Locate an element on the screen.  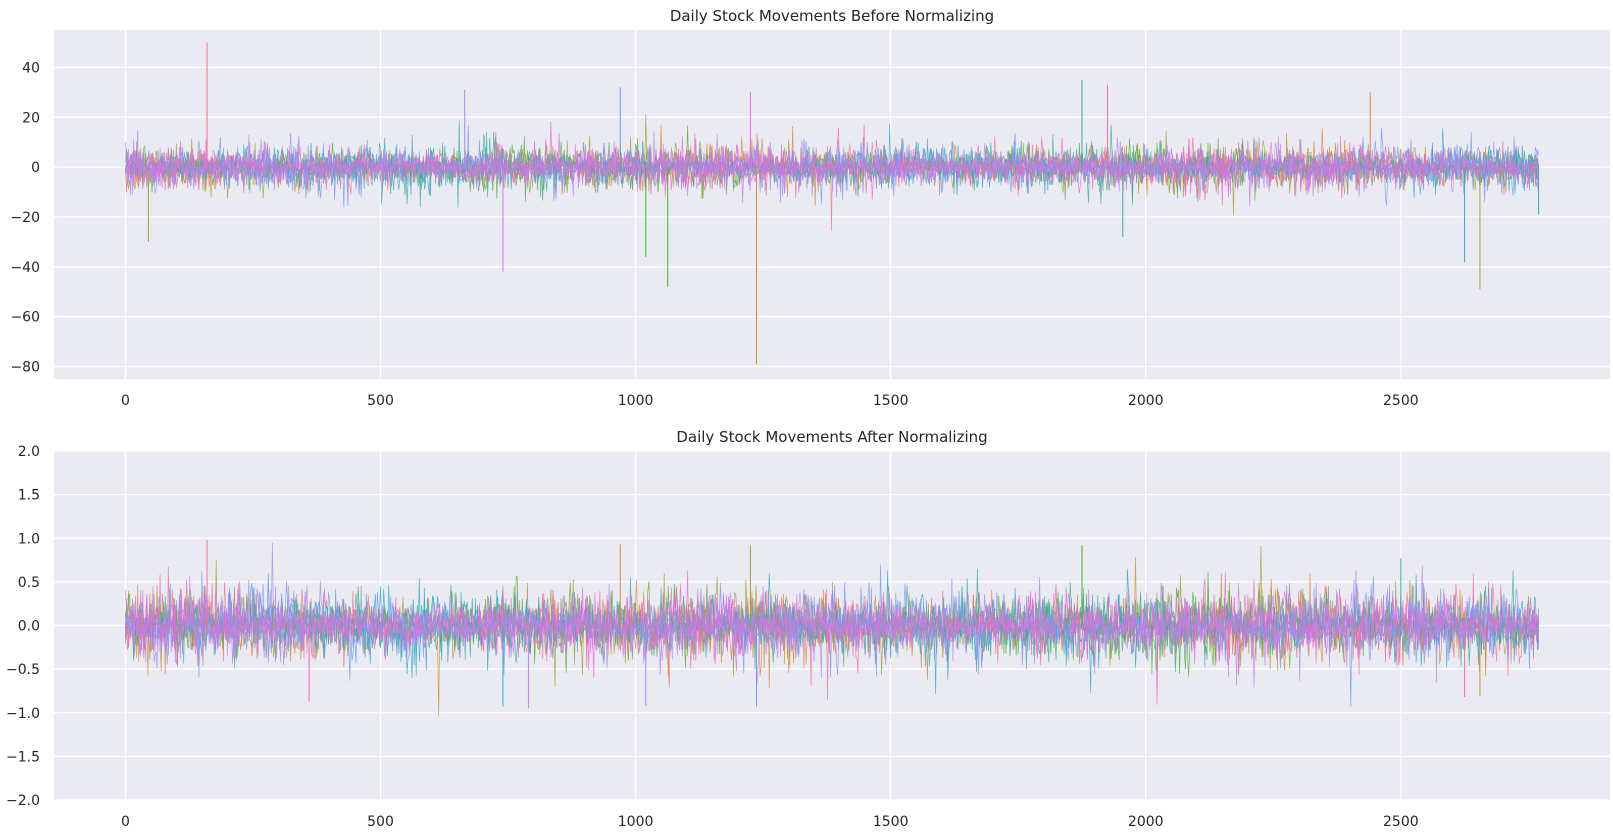
y-tick-label: 20 is located at coordinates (31, 118).